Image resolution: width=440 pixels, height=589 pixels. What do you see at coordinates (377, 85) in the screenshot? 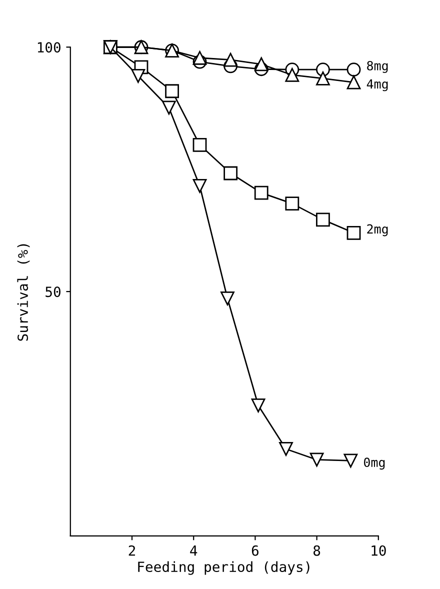
I see `series-label: 4mg` at bounding box center [377, 85].